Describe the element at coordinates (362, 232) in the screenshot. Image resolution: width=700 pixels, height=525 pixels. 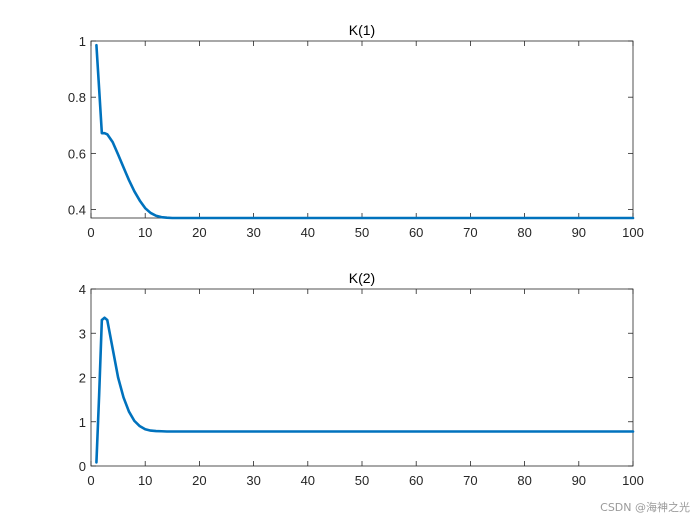
I see `k1-xtick-label: 50` at that location.